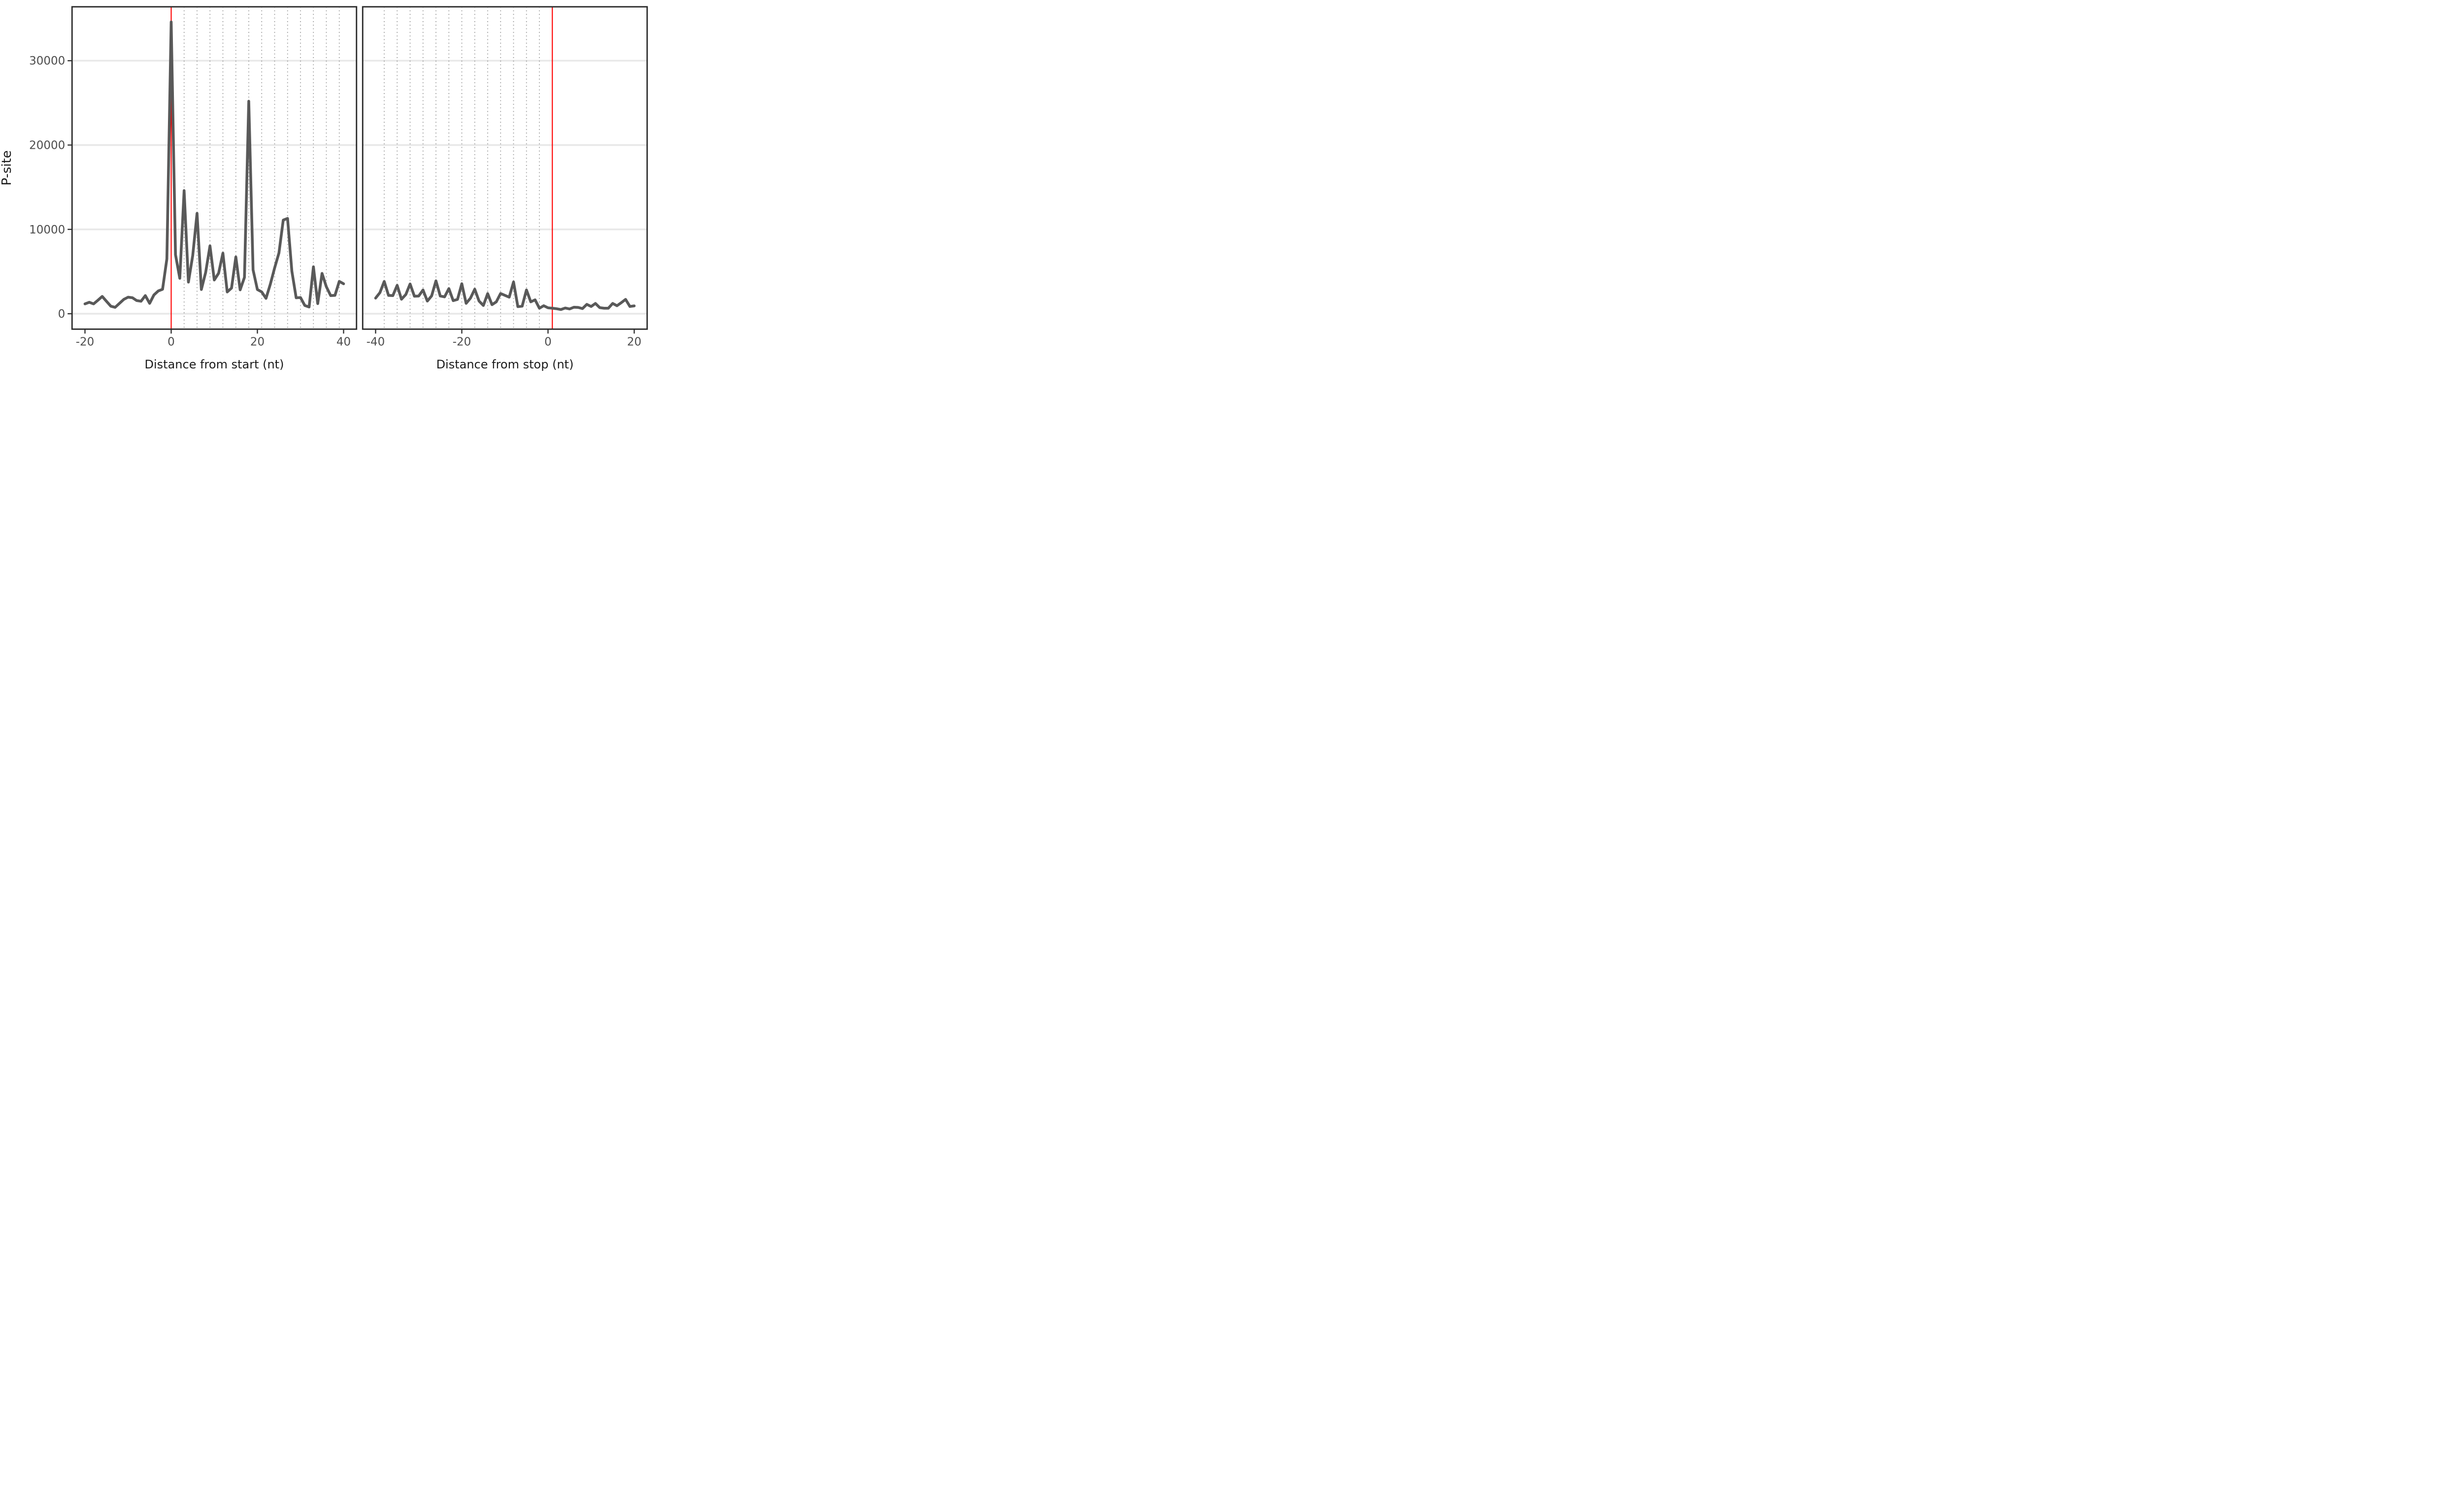  I want to click on figure-canvas: -20 0 20 40 0 10000 20000 30000 -40 -20 0 20, so click(338, 177).